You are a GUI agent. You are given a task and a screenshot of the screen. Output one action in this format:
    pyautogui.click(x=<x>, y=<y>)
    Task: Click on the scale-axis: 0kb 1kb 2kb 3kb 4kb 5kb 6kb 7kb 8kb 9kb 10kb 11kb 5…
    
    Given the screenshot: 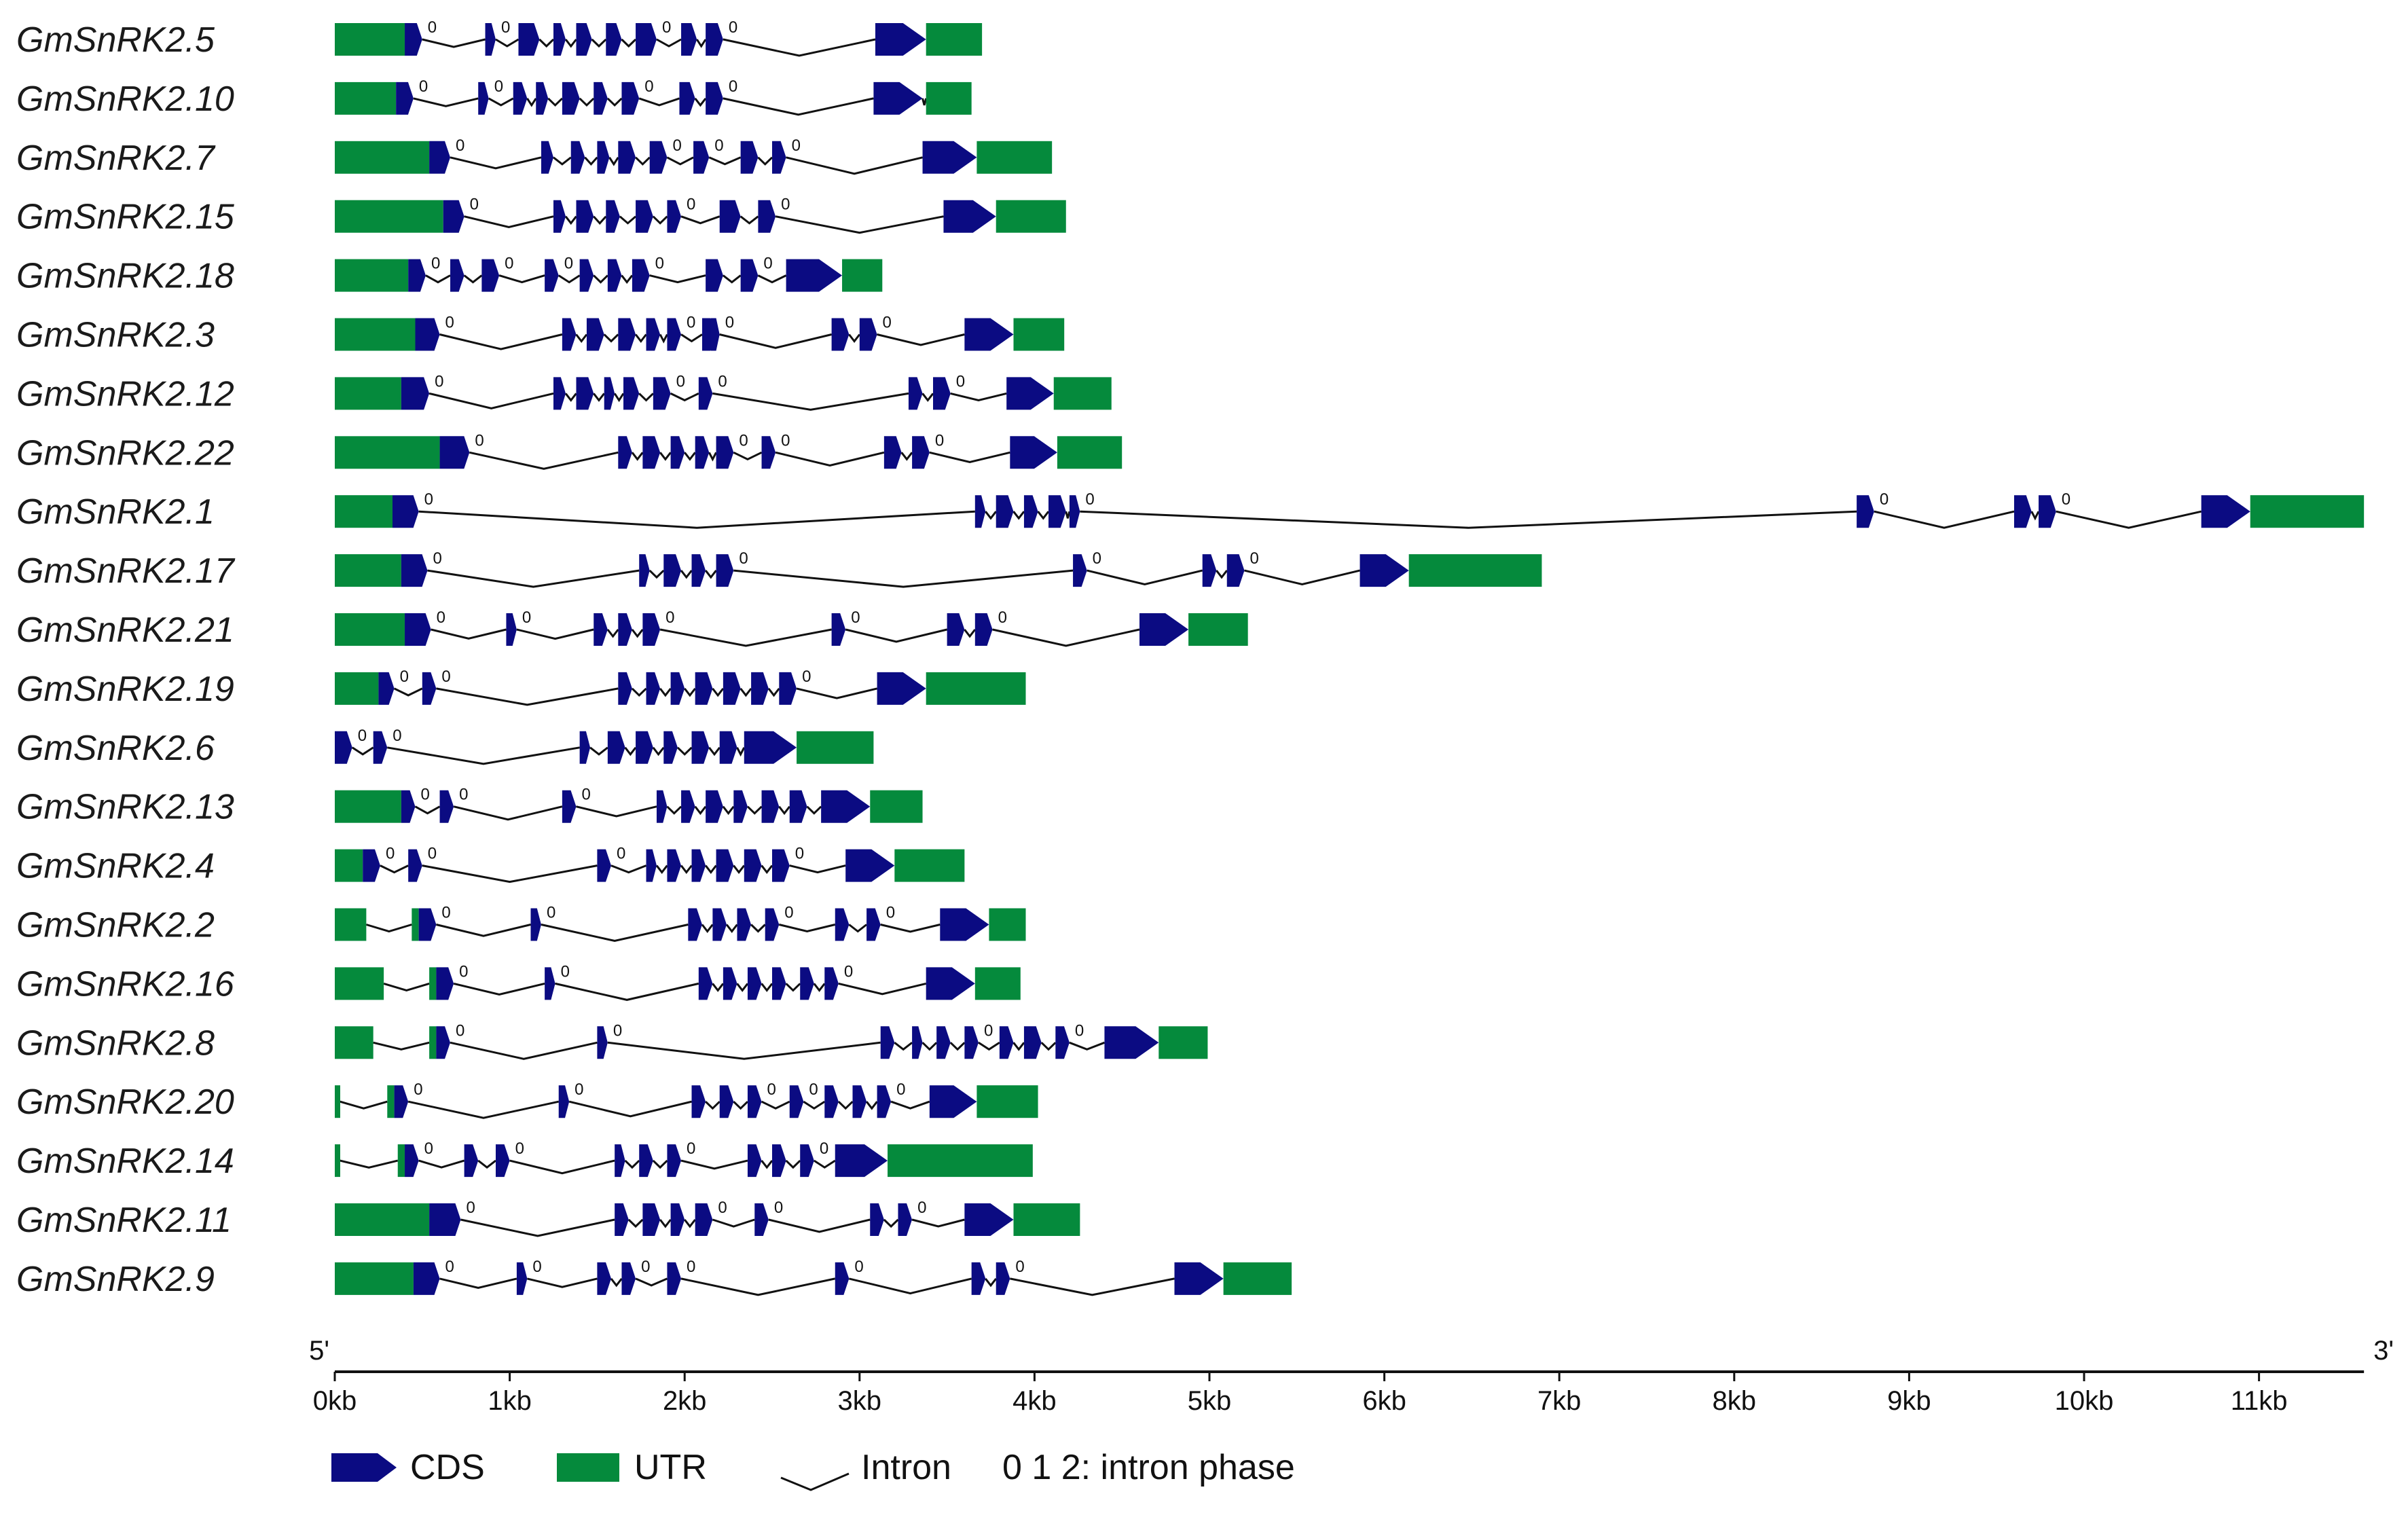 What is the action you would take?
    pyautogui.click(x=1351, y=1376)
    